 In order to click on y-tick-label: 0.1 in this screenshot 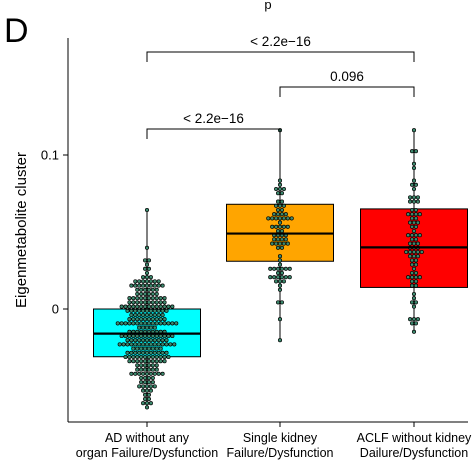, I will do `click(50, 155)`.